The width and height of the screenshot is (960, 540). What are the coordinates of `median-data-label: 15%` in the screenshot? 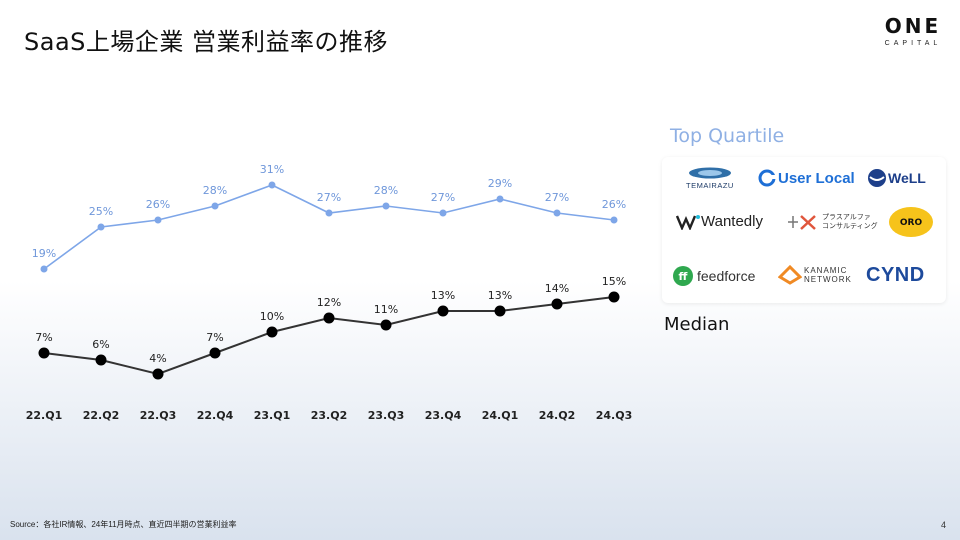 It's located at (614, 281).